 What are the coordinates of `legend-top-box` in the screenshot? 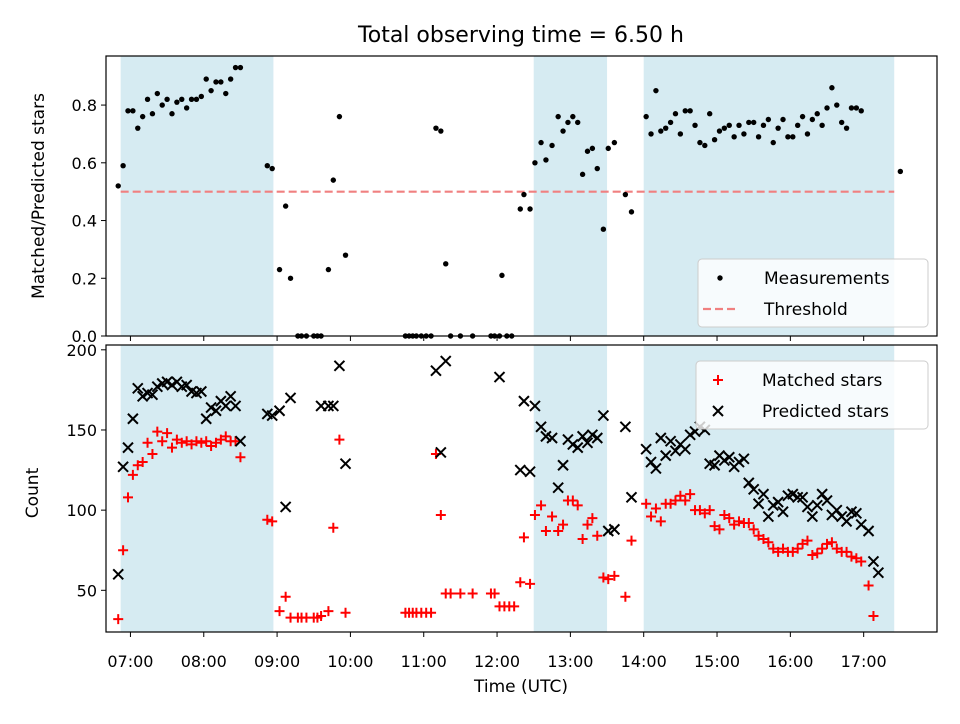 It's located at (813, 293).